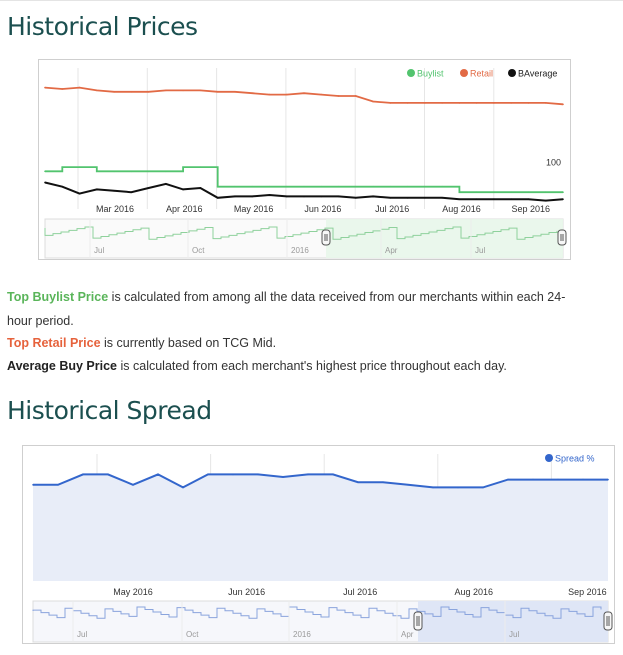  I want to click on legend-label-baverage: BAverage, so click(537, 74).